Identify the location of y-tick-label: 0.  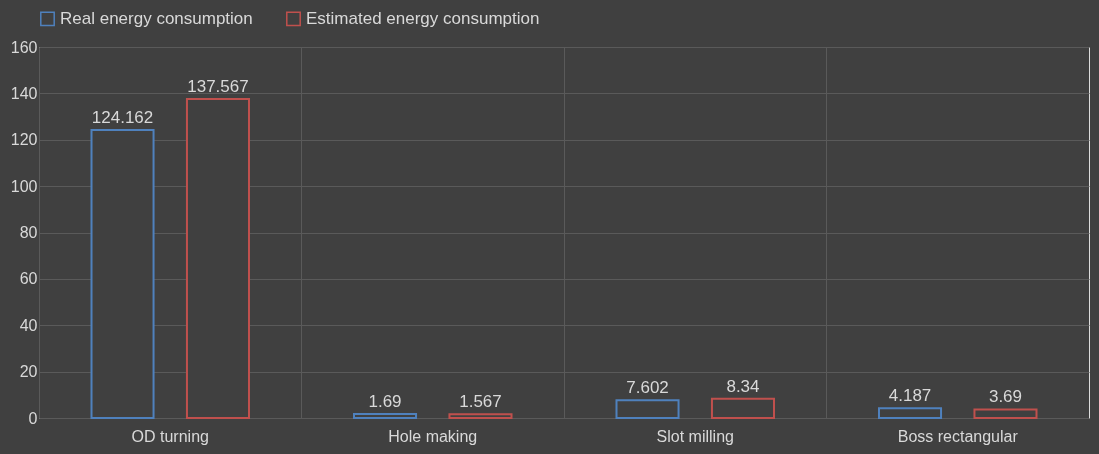
(33, 418).